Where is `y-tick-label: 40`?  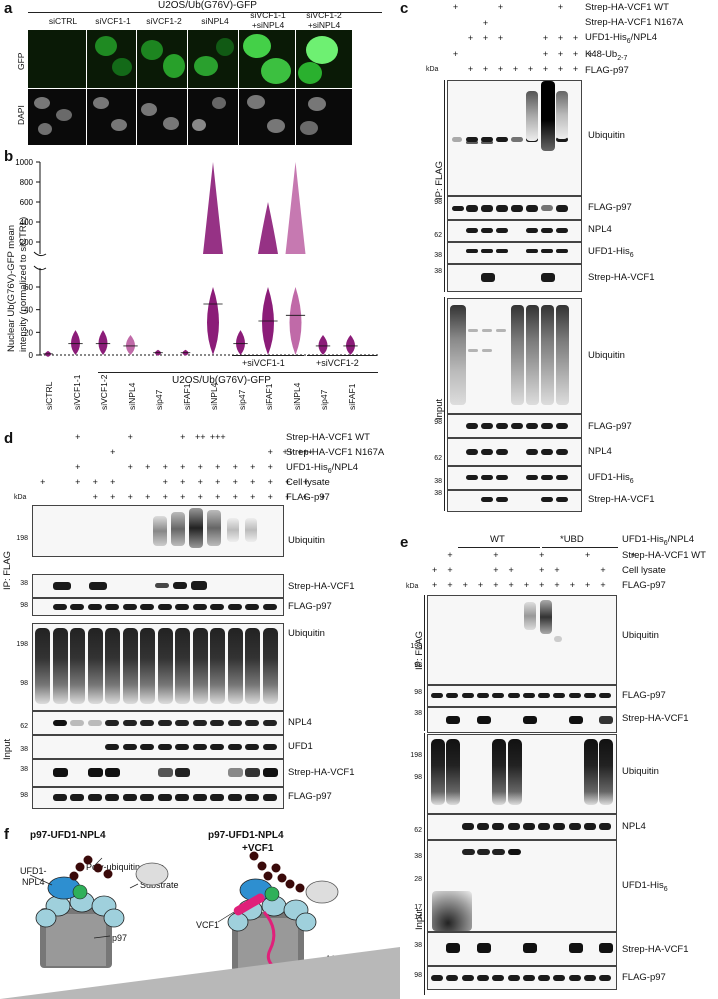 y-tick-label: 40 is located at coordinates (28, 310).